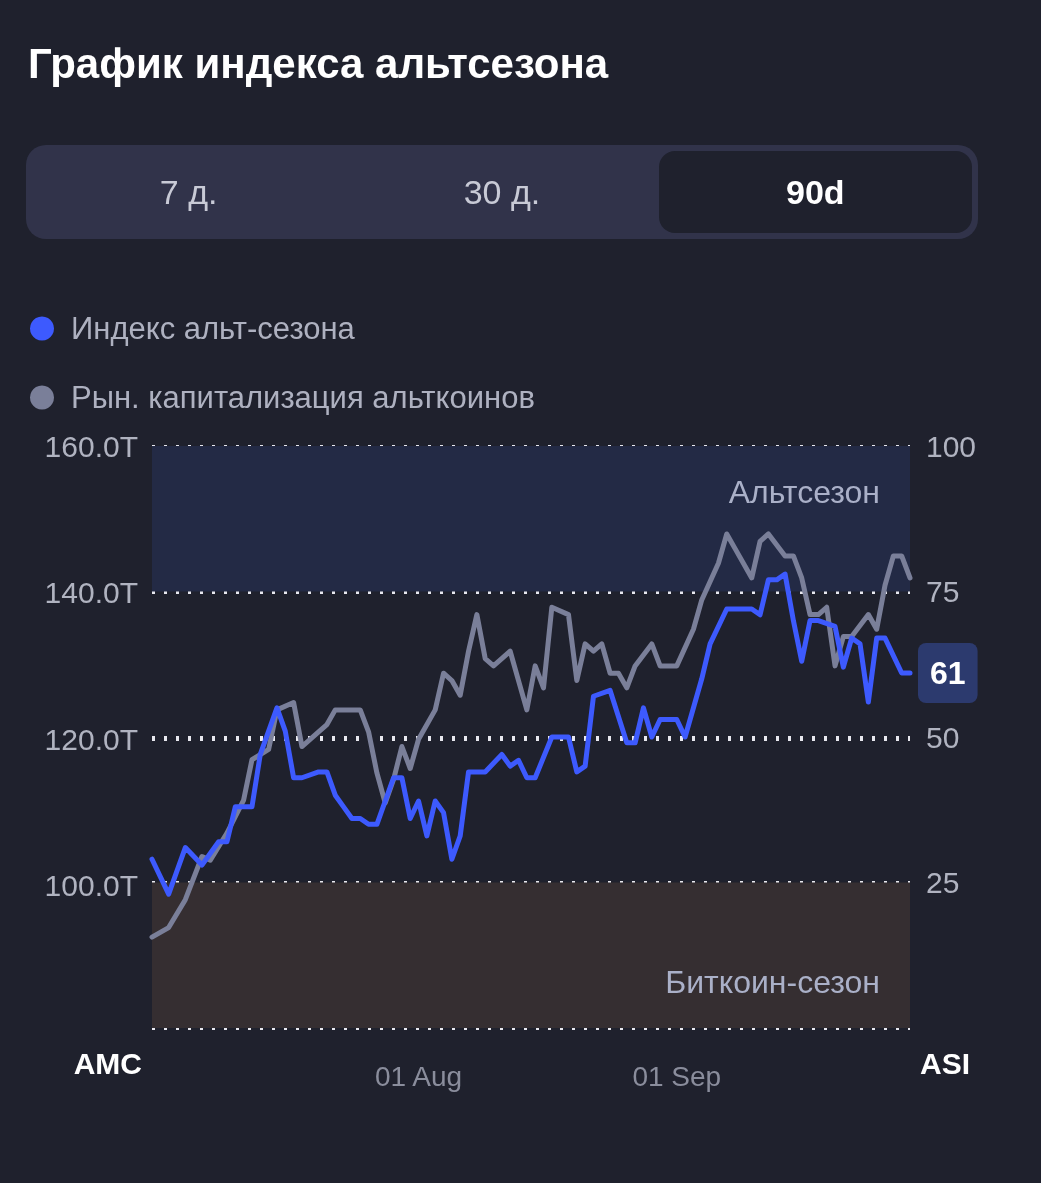 The width and height of the screenshot is (1041, 1183). Describe the element at coordinates (318, 64) in the screenshot. I see `chart-title: График индекса альтсезона` at that location.